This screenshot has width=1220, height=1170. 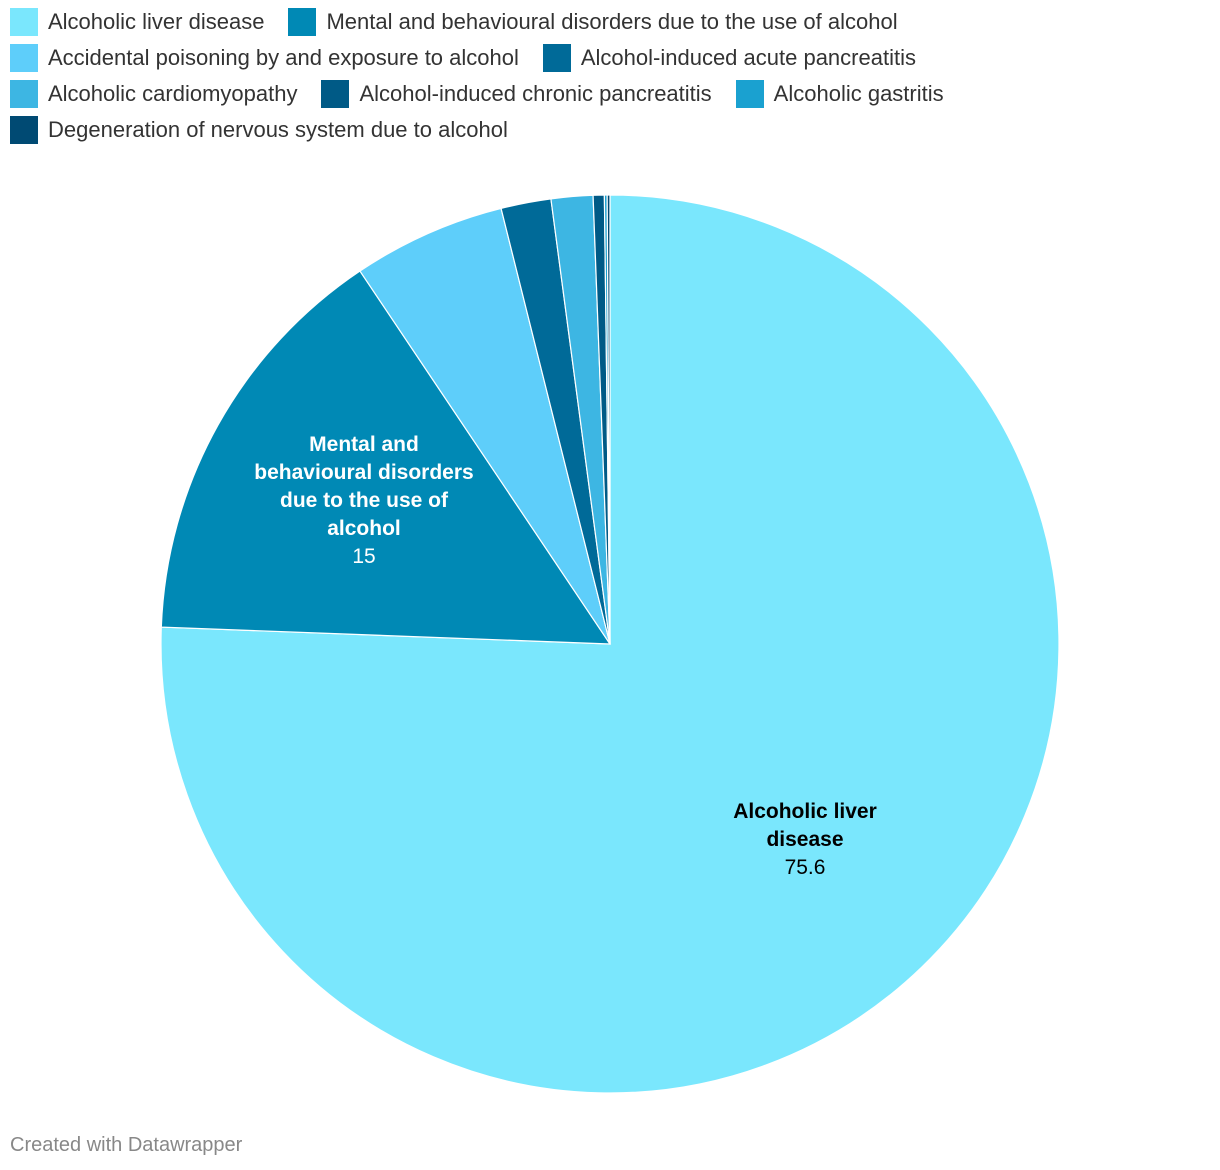 I want to click on footer-credit: Created with Datawrapper, so click(x=126, y=1145).